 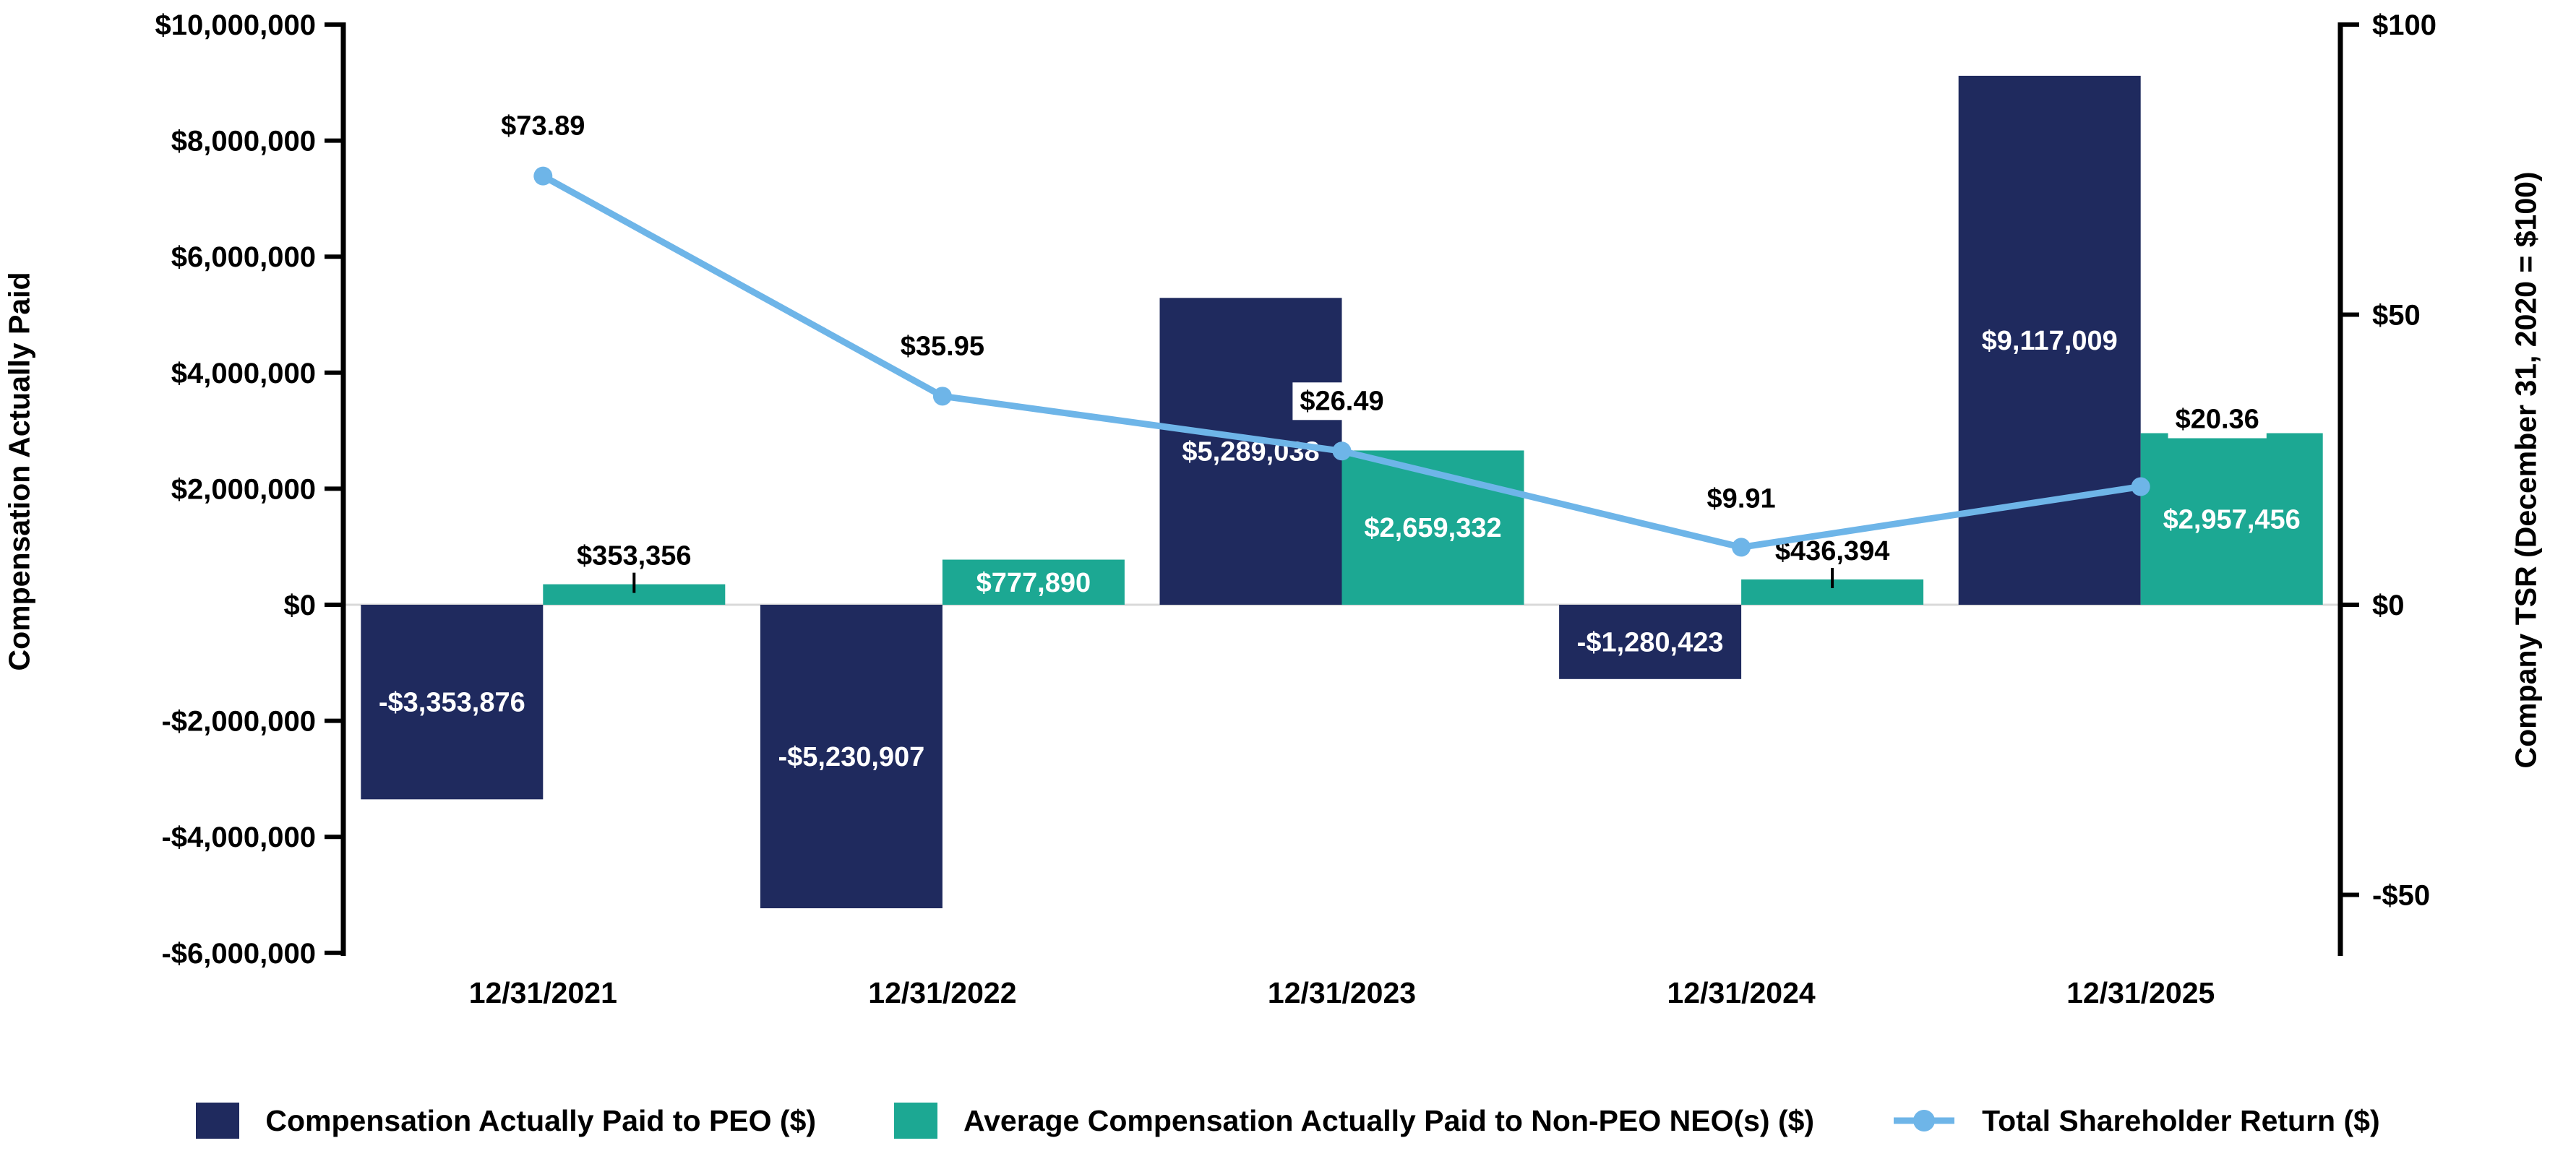 I want to click on right-tick-label: $50, so click(x=2397, y=316).